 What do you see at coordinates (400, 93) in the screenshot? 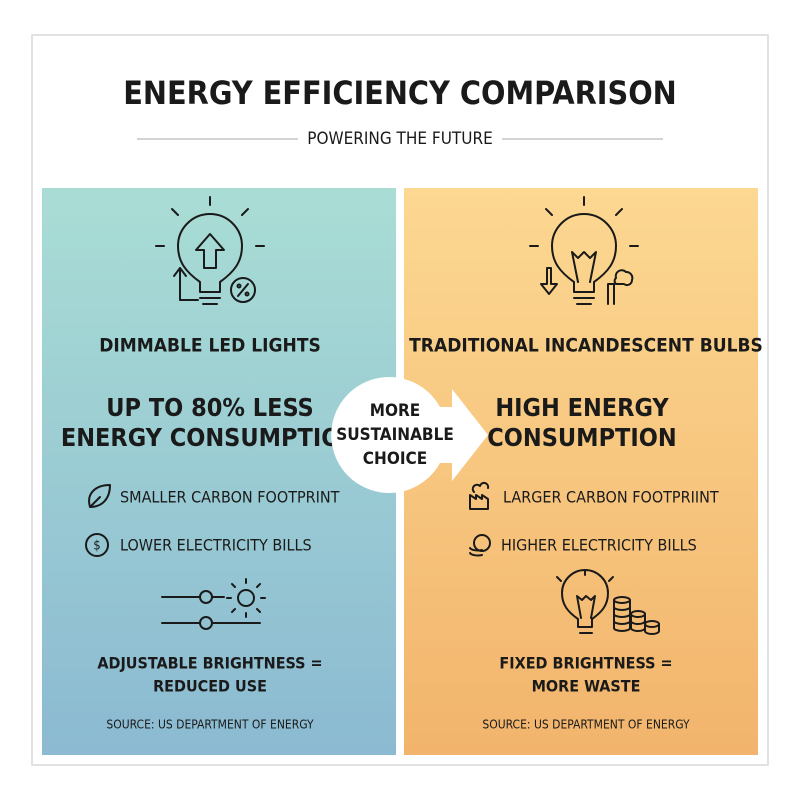
I see `title: ENERGY EFFICIENCY COMPARISON` at bounding box center [400, 93].